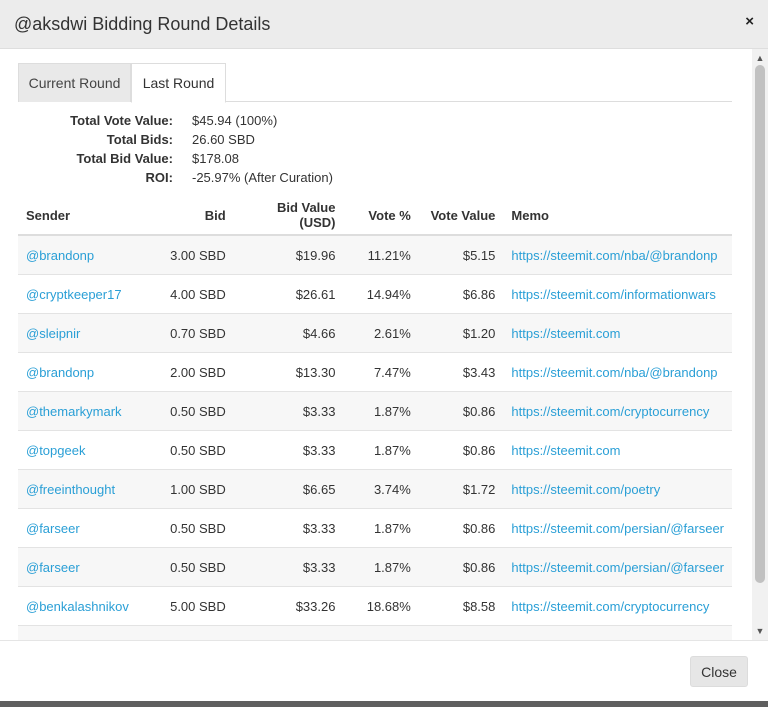 The height and width of the screenshot is (707, 768). What do you see at coordinates (760, 631) in the screenshot?
I see `scroll-down-icon: ▼` at bounding box center [760, 631].